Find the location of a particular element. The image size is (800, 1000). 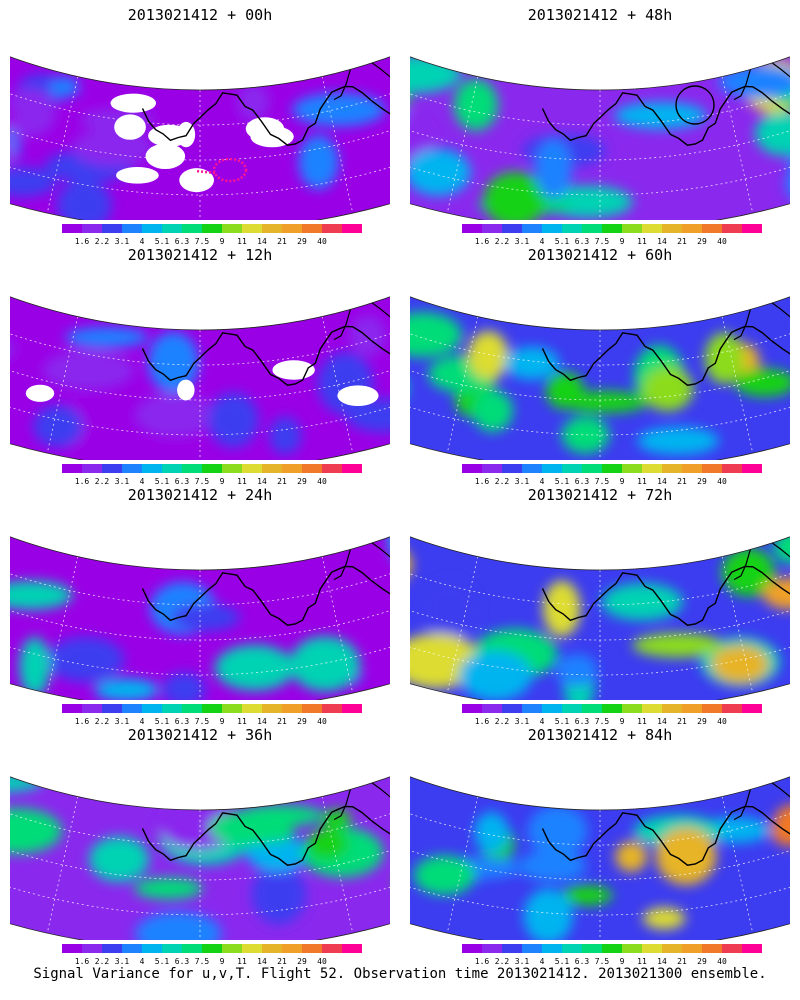

panel-title: 2013021412 + 84h is located at coordinates (600, 735).